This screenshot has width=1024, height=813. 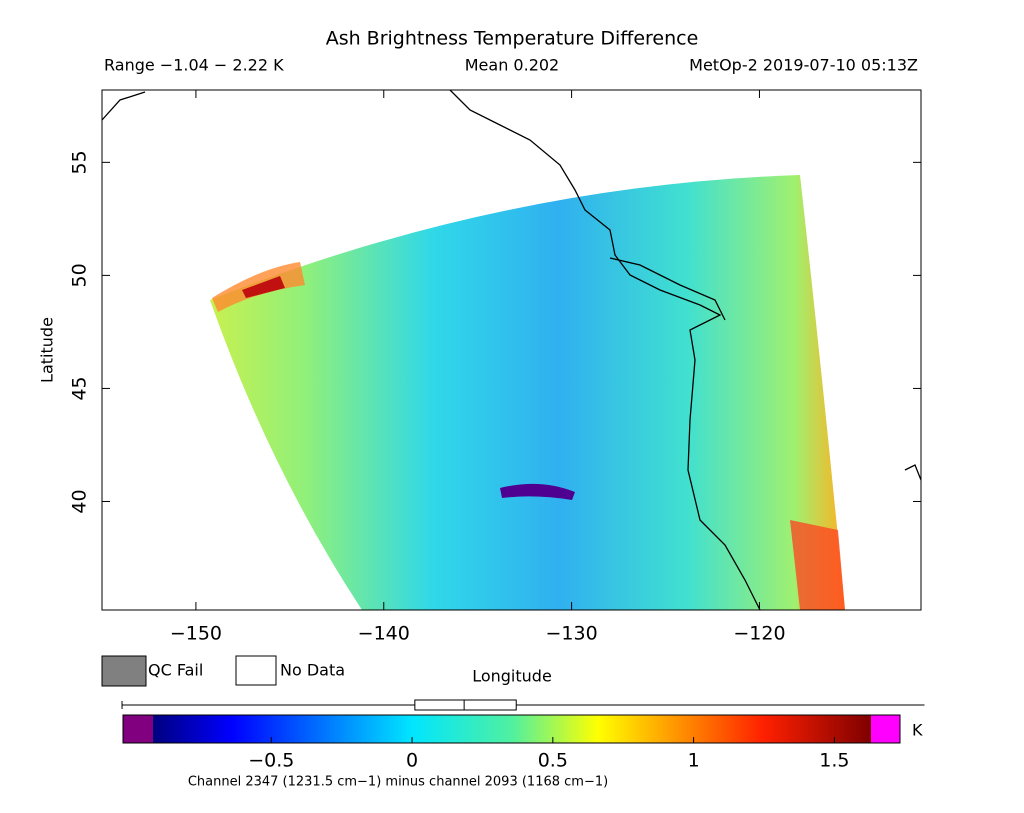 What do you see at coordinates (384, 634) in the screenshot?
I see `x-tick-label: −140` at bounding box center [384, 634].